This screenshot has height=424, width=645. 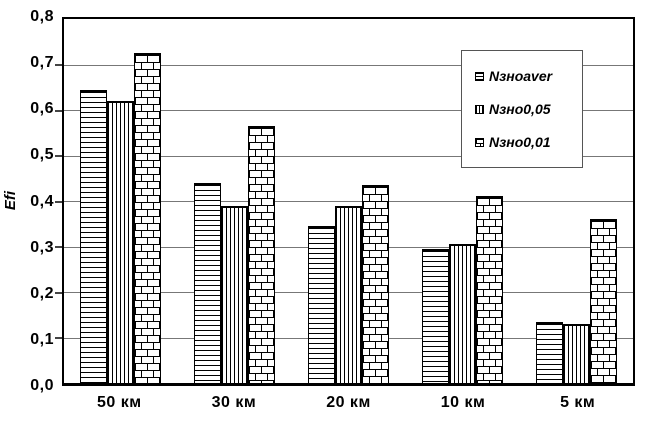 I want to click on horizontal-lines-swatch-icon, so click(x=479, y=76).